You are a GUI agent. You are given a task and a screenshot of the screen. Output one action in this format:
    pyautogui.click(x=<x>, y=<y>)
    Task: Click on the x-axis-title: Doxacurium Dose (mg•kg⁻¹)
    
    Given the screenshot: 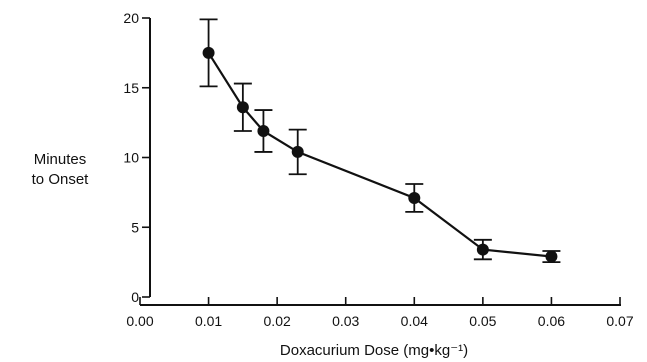 What is the action you would take?
    pyautogui.click(x=374, y=350)
    